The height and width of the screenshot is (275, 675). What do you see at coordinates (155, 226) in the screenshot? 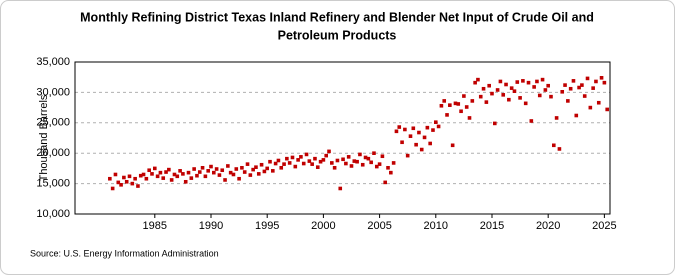
I see `x-tick-label: 1985` at bounding box center [155, 226].